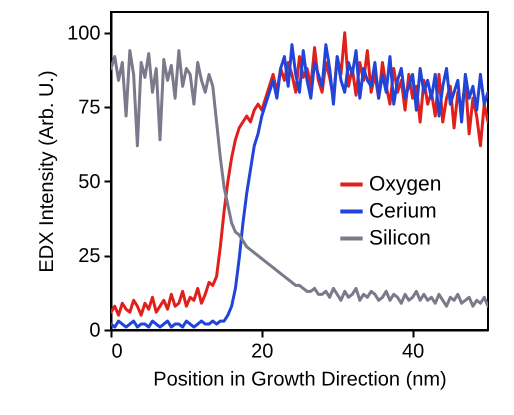  I want to click on x-axis-title: Position in Growth Direction (nm), so click(300, 379).